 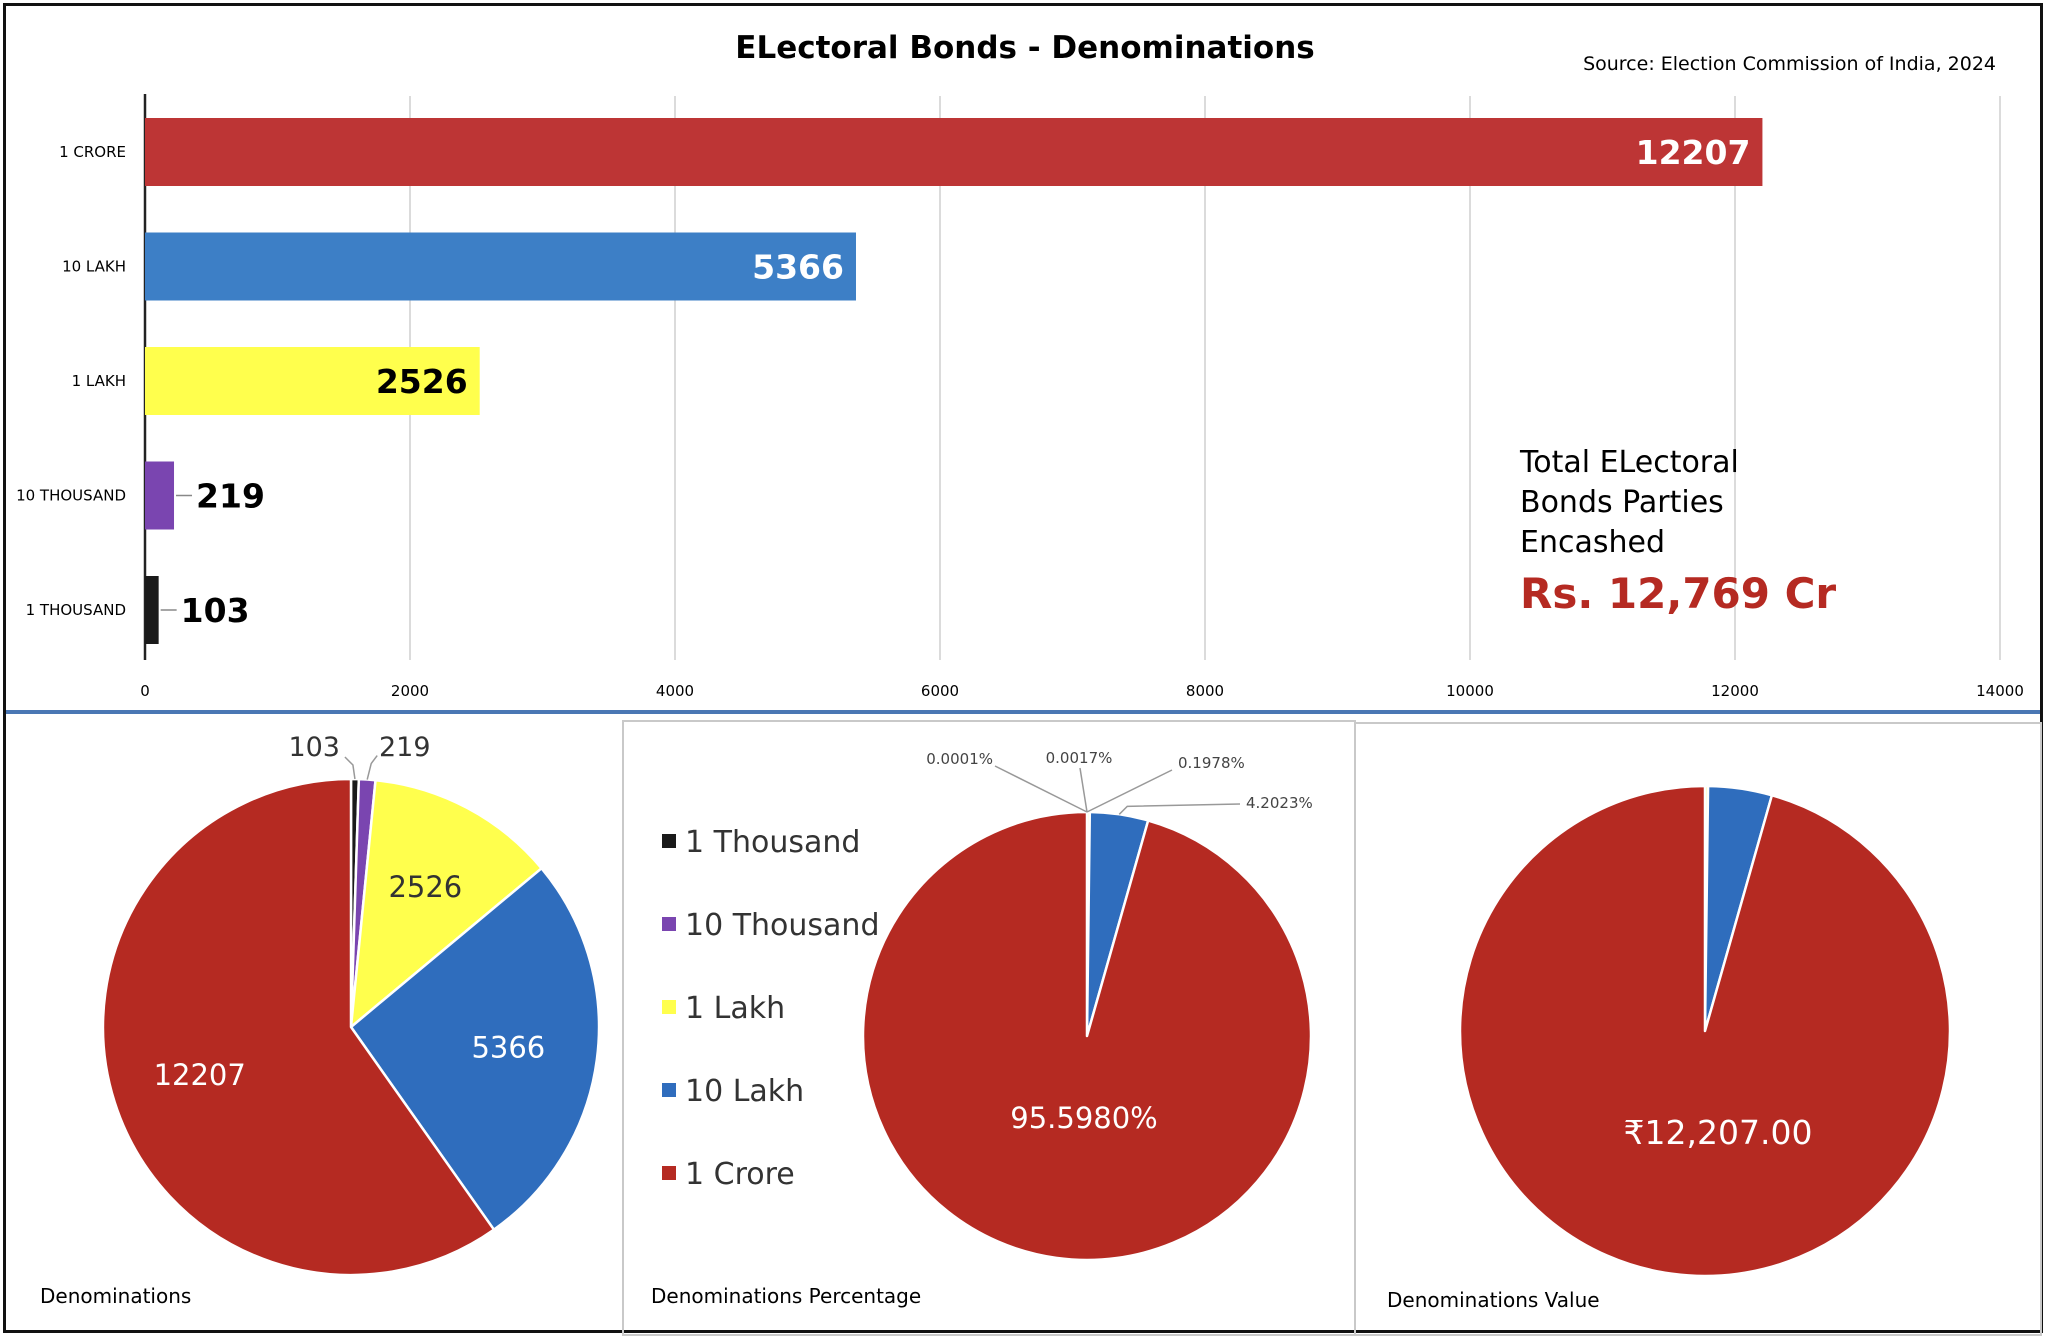 I want to click on bar-10-thousand, so click(x=160, y=495).